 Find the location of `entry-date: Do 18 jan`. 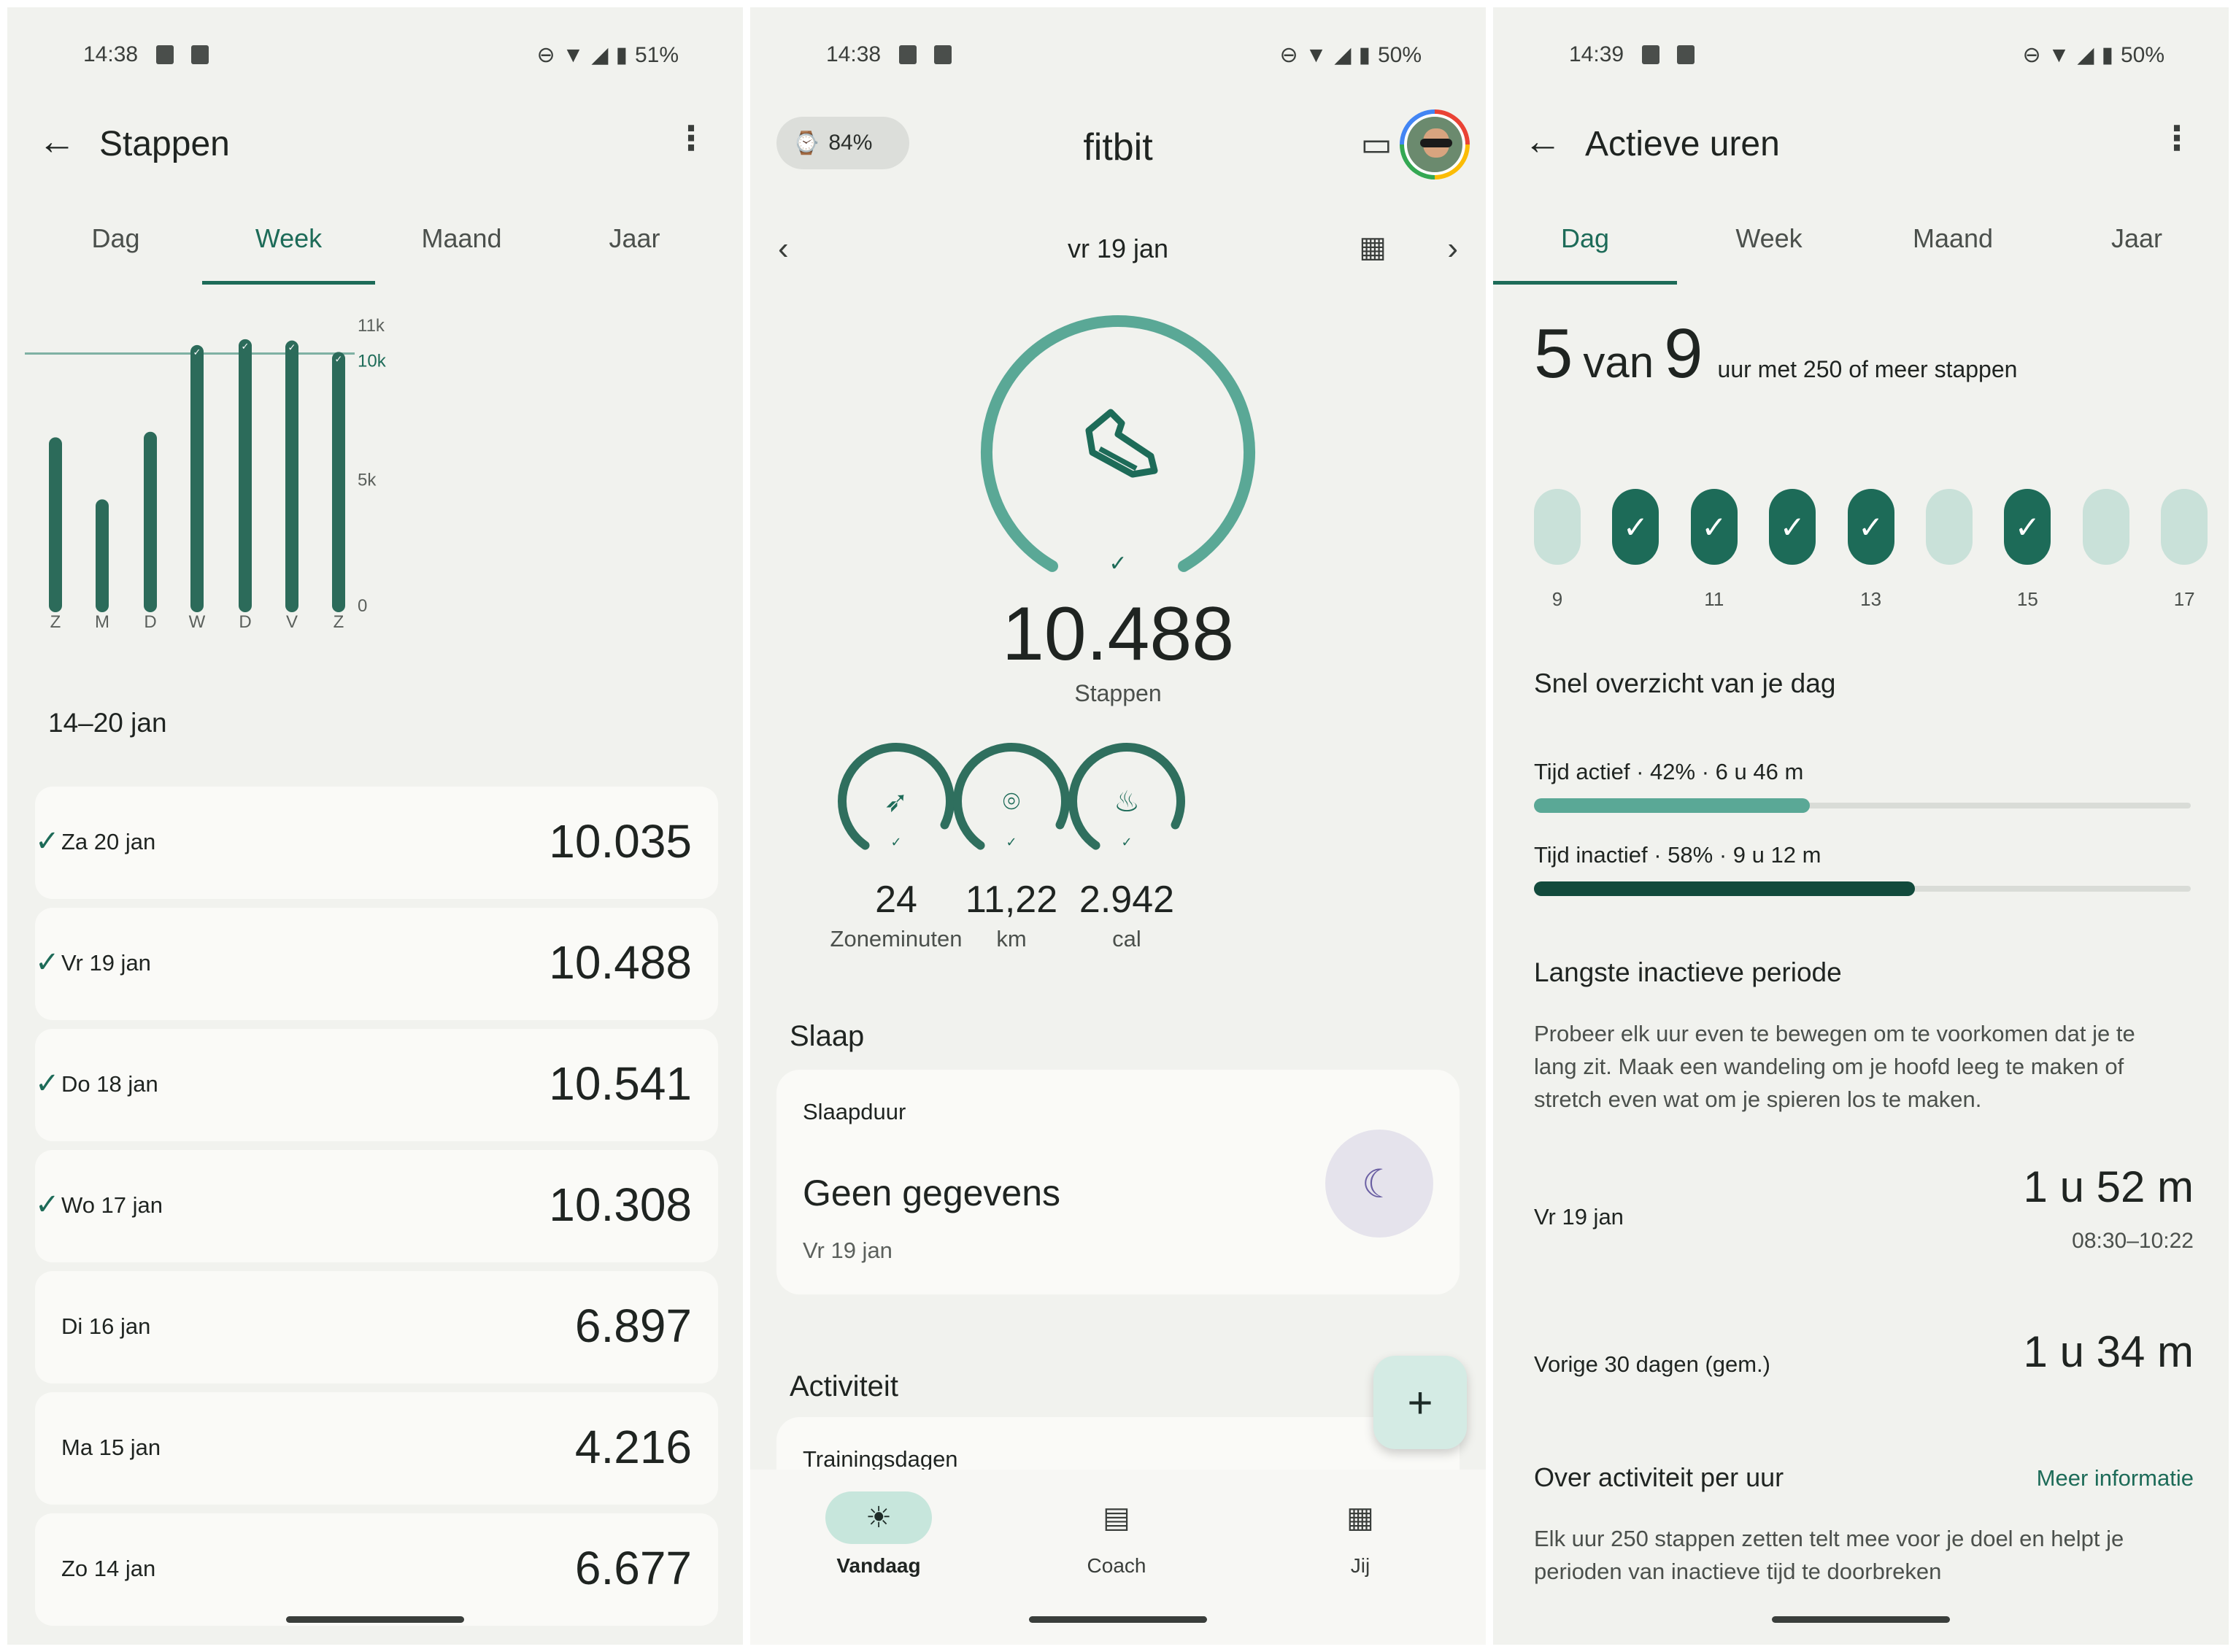

entry-date: Do 18 jan is located at coordinates (109, 1084).